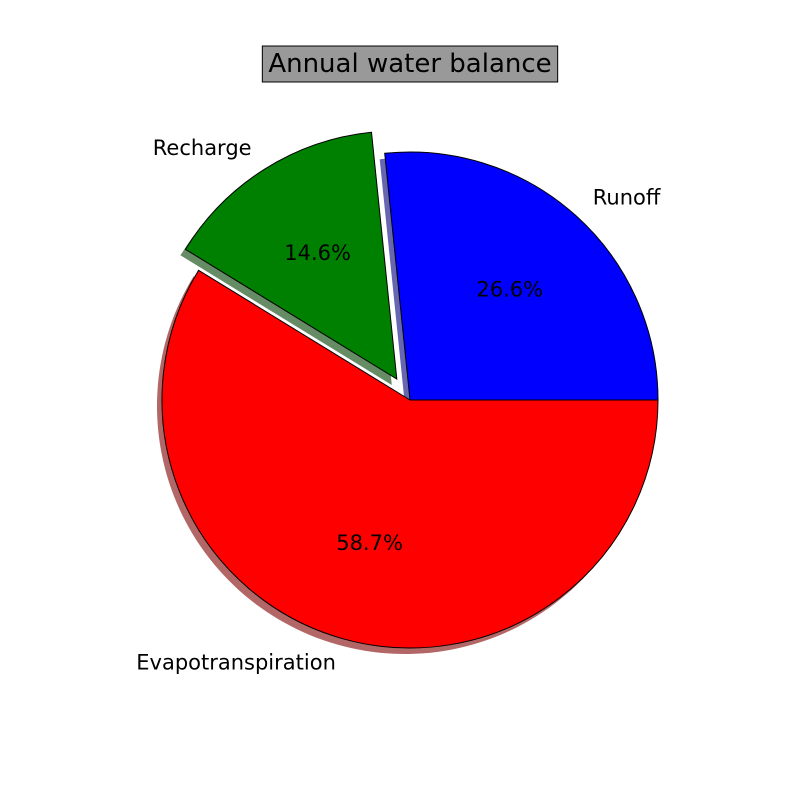  What do you see at coordinates (521, 276) in the screenshot?
I see `slice-runoff` at bounding box center [521, 276].